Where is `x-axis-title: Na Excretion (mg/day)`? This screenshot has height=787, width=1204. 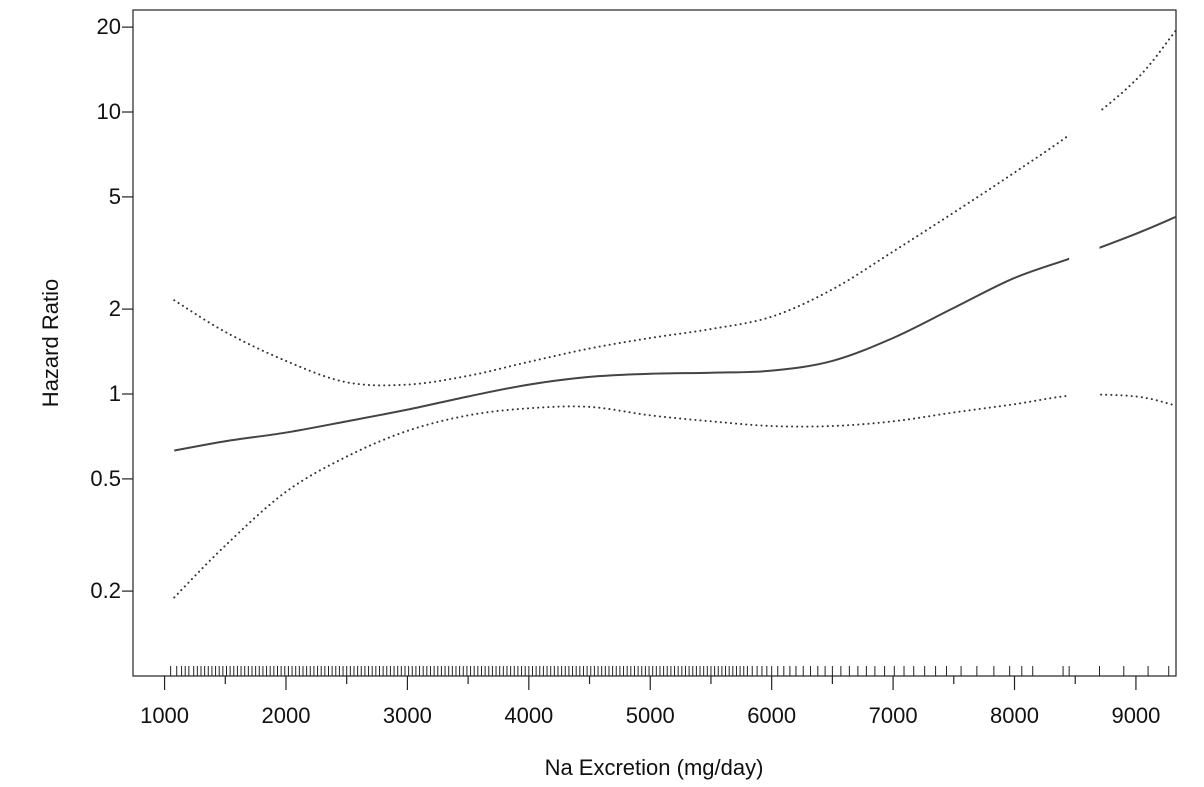
x-axis-title: Na Excretion (mg/day) is located at coordinates (654, 767).